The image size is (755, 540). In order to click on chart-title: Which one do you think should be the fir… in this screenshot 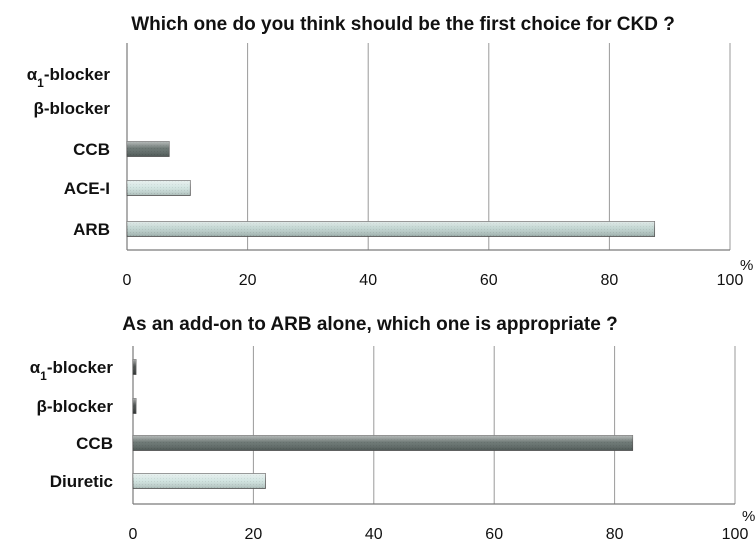, I will do `click(403, 24)`.